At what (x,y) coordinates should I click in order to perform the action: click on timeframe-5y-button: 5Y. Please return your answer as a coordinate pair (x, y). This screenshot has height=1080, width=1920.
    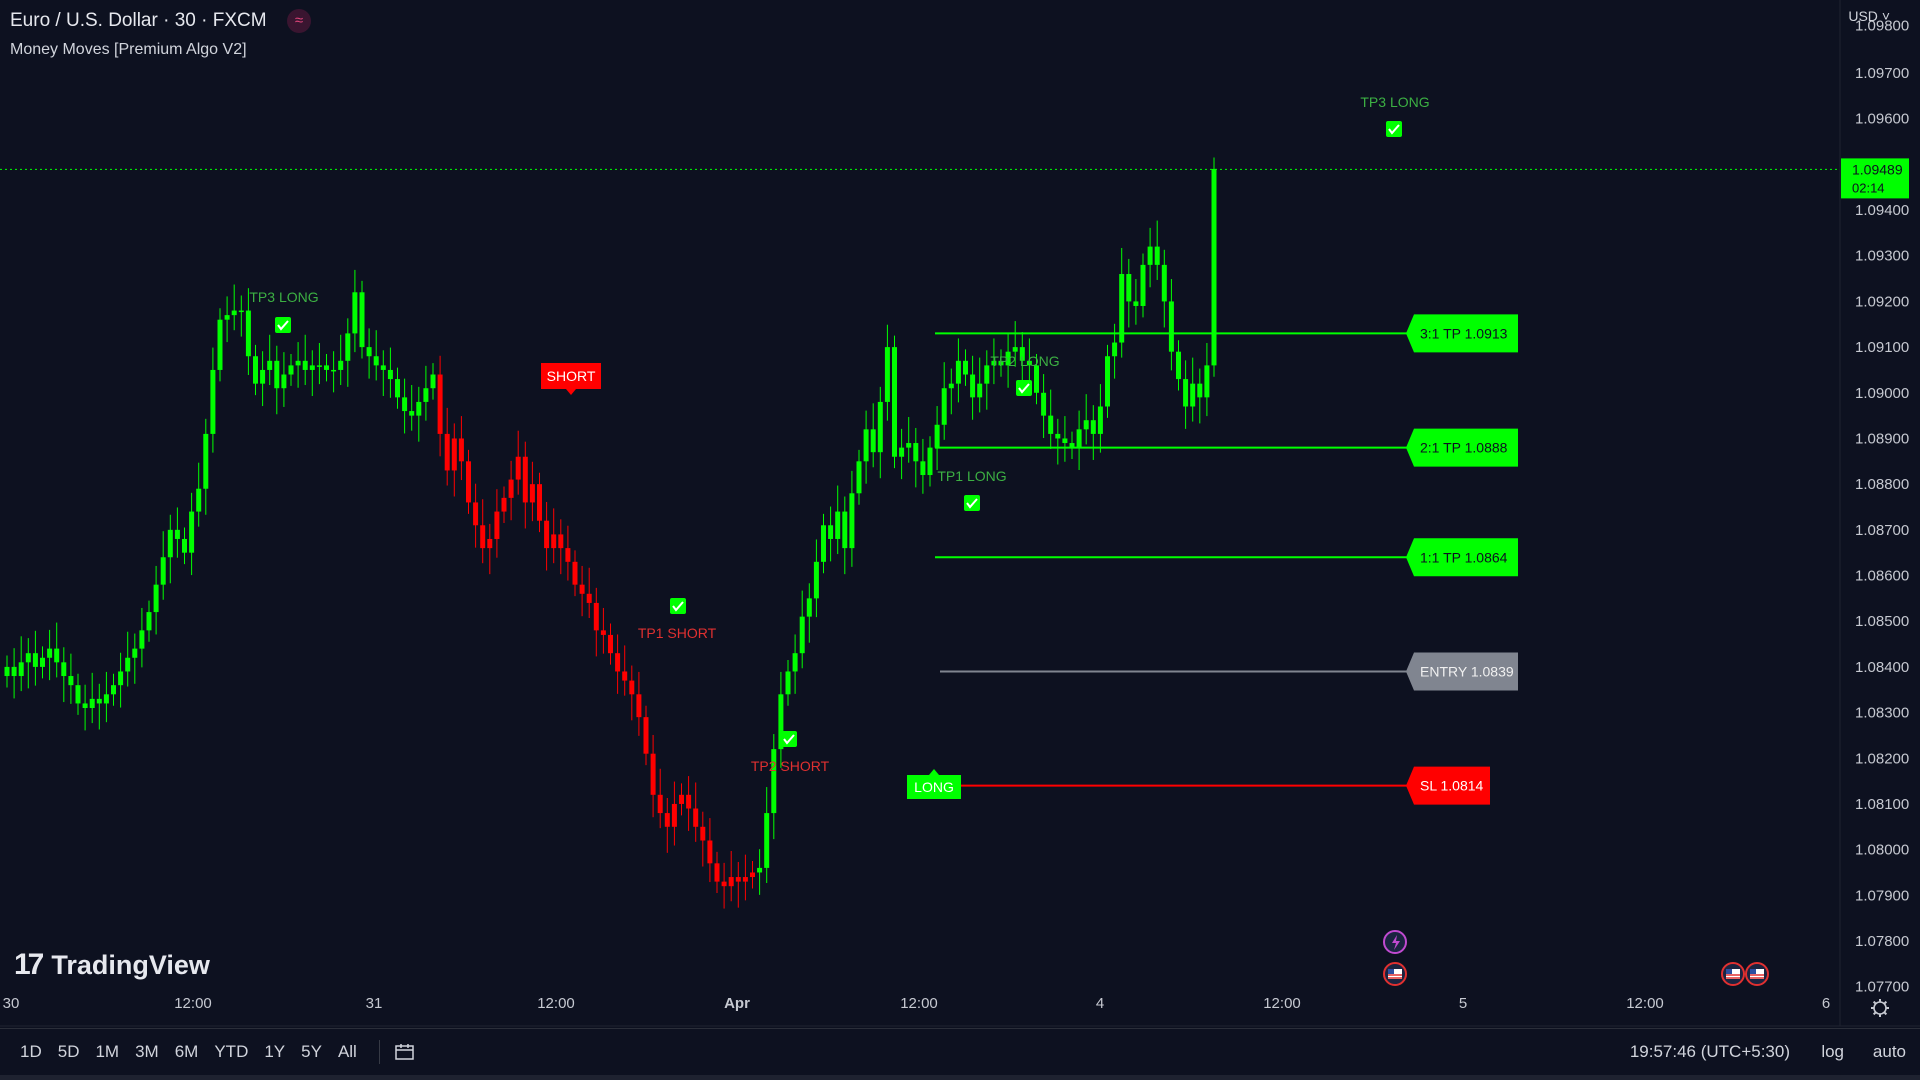
    Looking at the image, I should click on (311, 1051).